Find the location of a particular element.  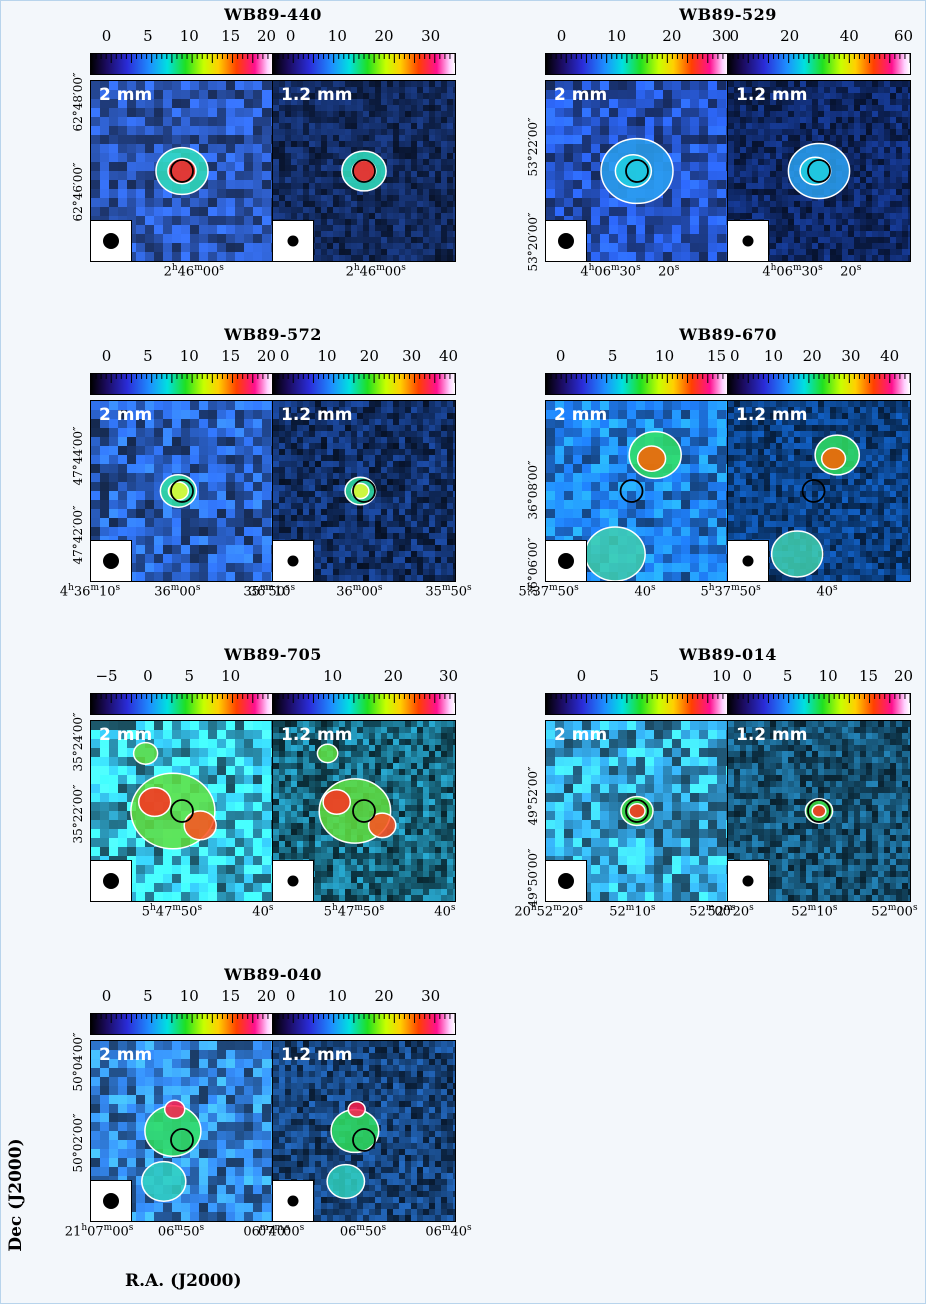

colorbar-tick-labels: 0 10 20 30 is located at coordinates (364, 37).